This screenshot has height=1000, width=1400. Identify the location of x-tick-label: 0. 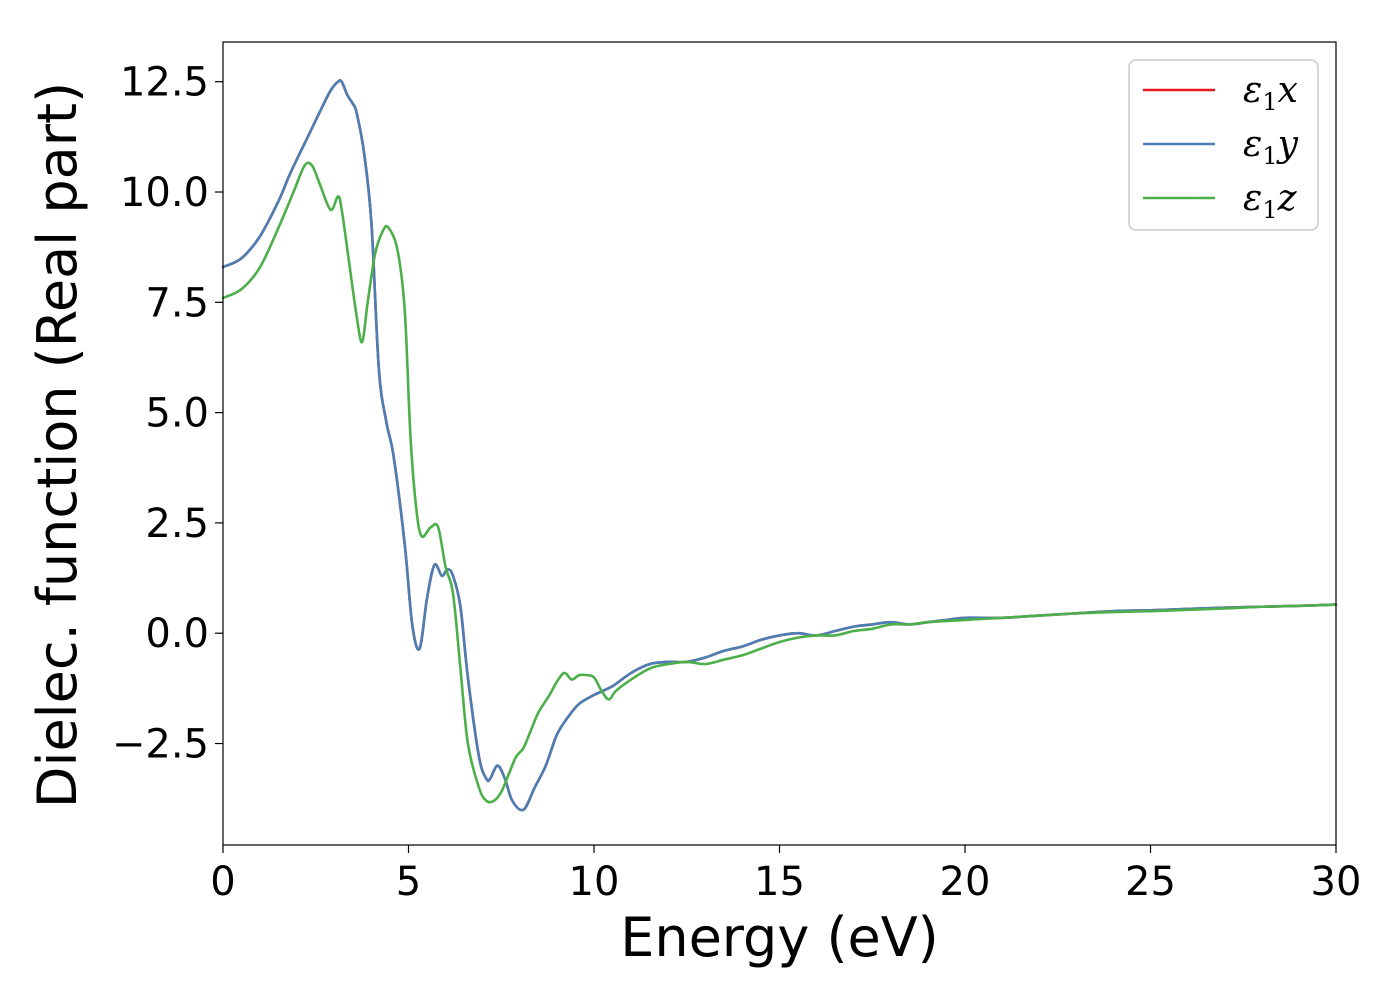
(222, 882).